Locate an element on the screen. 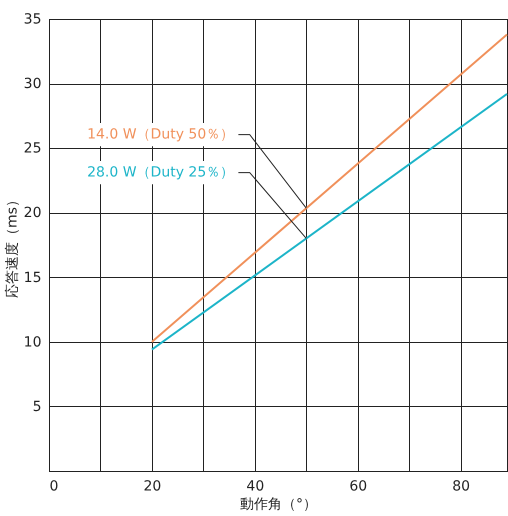 This screenshot has height=516, width=508. x-tick-label: 60 is located at coordinates (358, 486).